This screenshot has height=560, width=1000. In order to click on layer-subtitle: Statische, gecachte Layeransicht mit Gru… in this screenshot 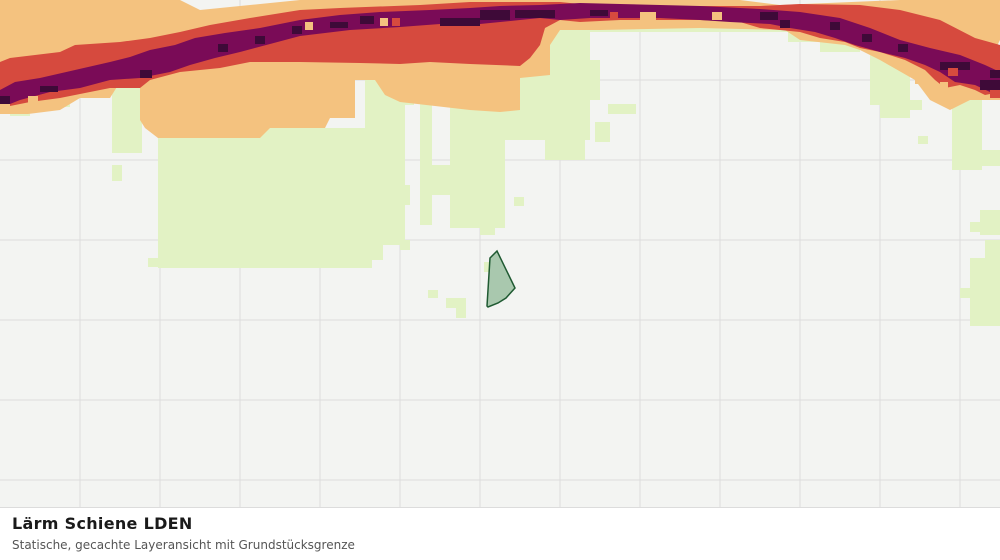, I will do `click(183, 545)`.